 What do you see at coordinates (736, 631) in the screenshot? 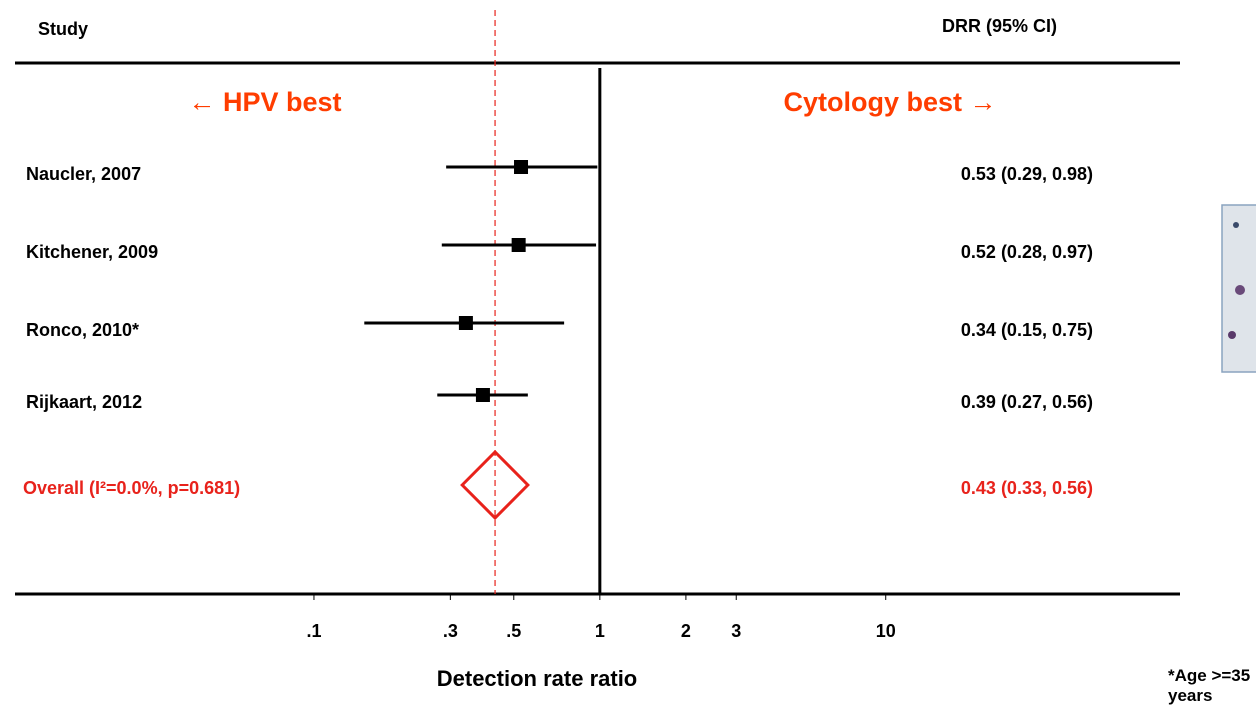
I see `x-tick-label: 3` at bounding box center [736, 631].